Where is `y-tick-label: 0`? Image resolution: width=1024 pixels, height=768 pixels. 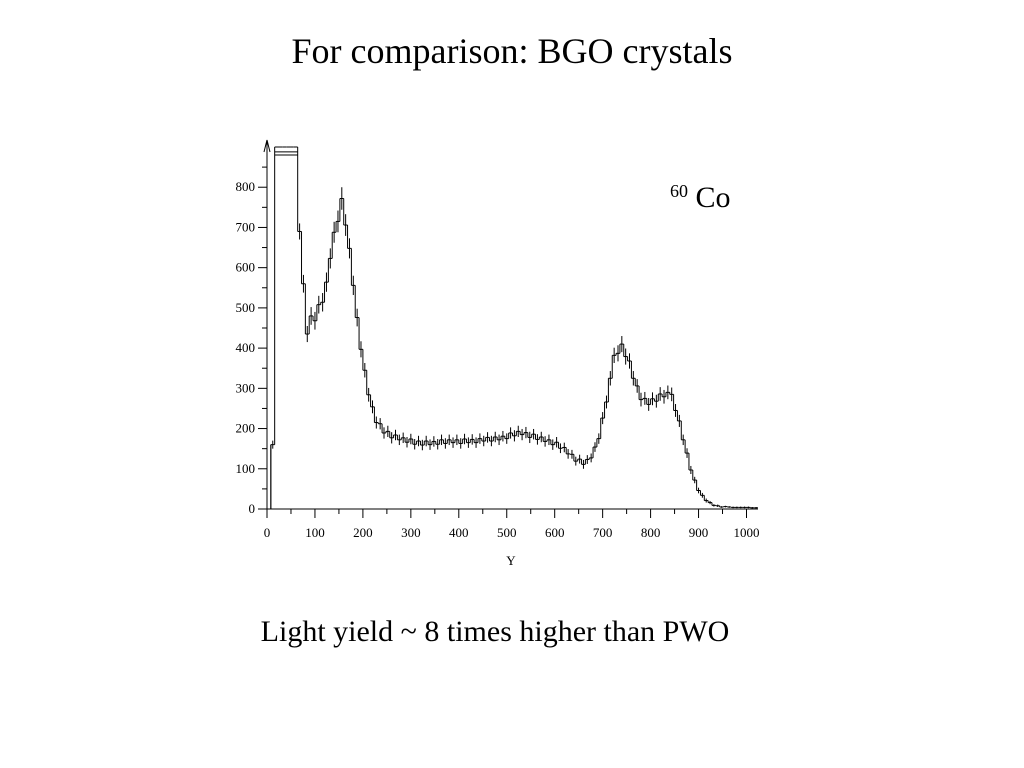
y-tick-label: 0 is located at coordinates (252, 508).